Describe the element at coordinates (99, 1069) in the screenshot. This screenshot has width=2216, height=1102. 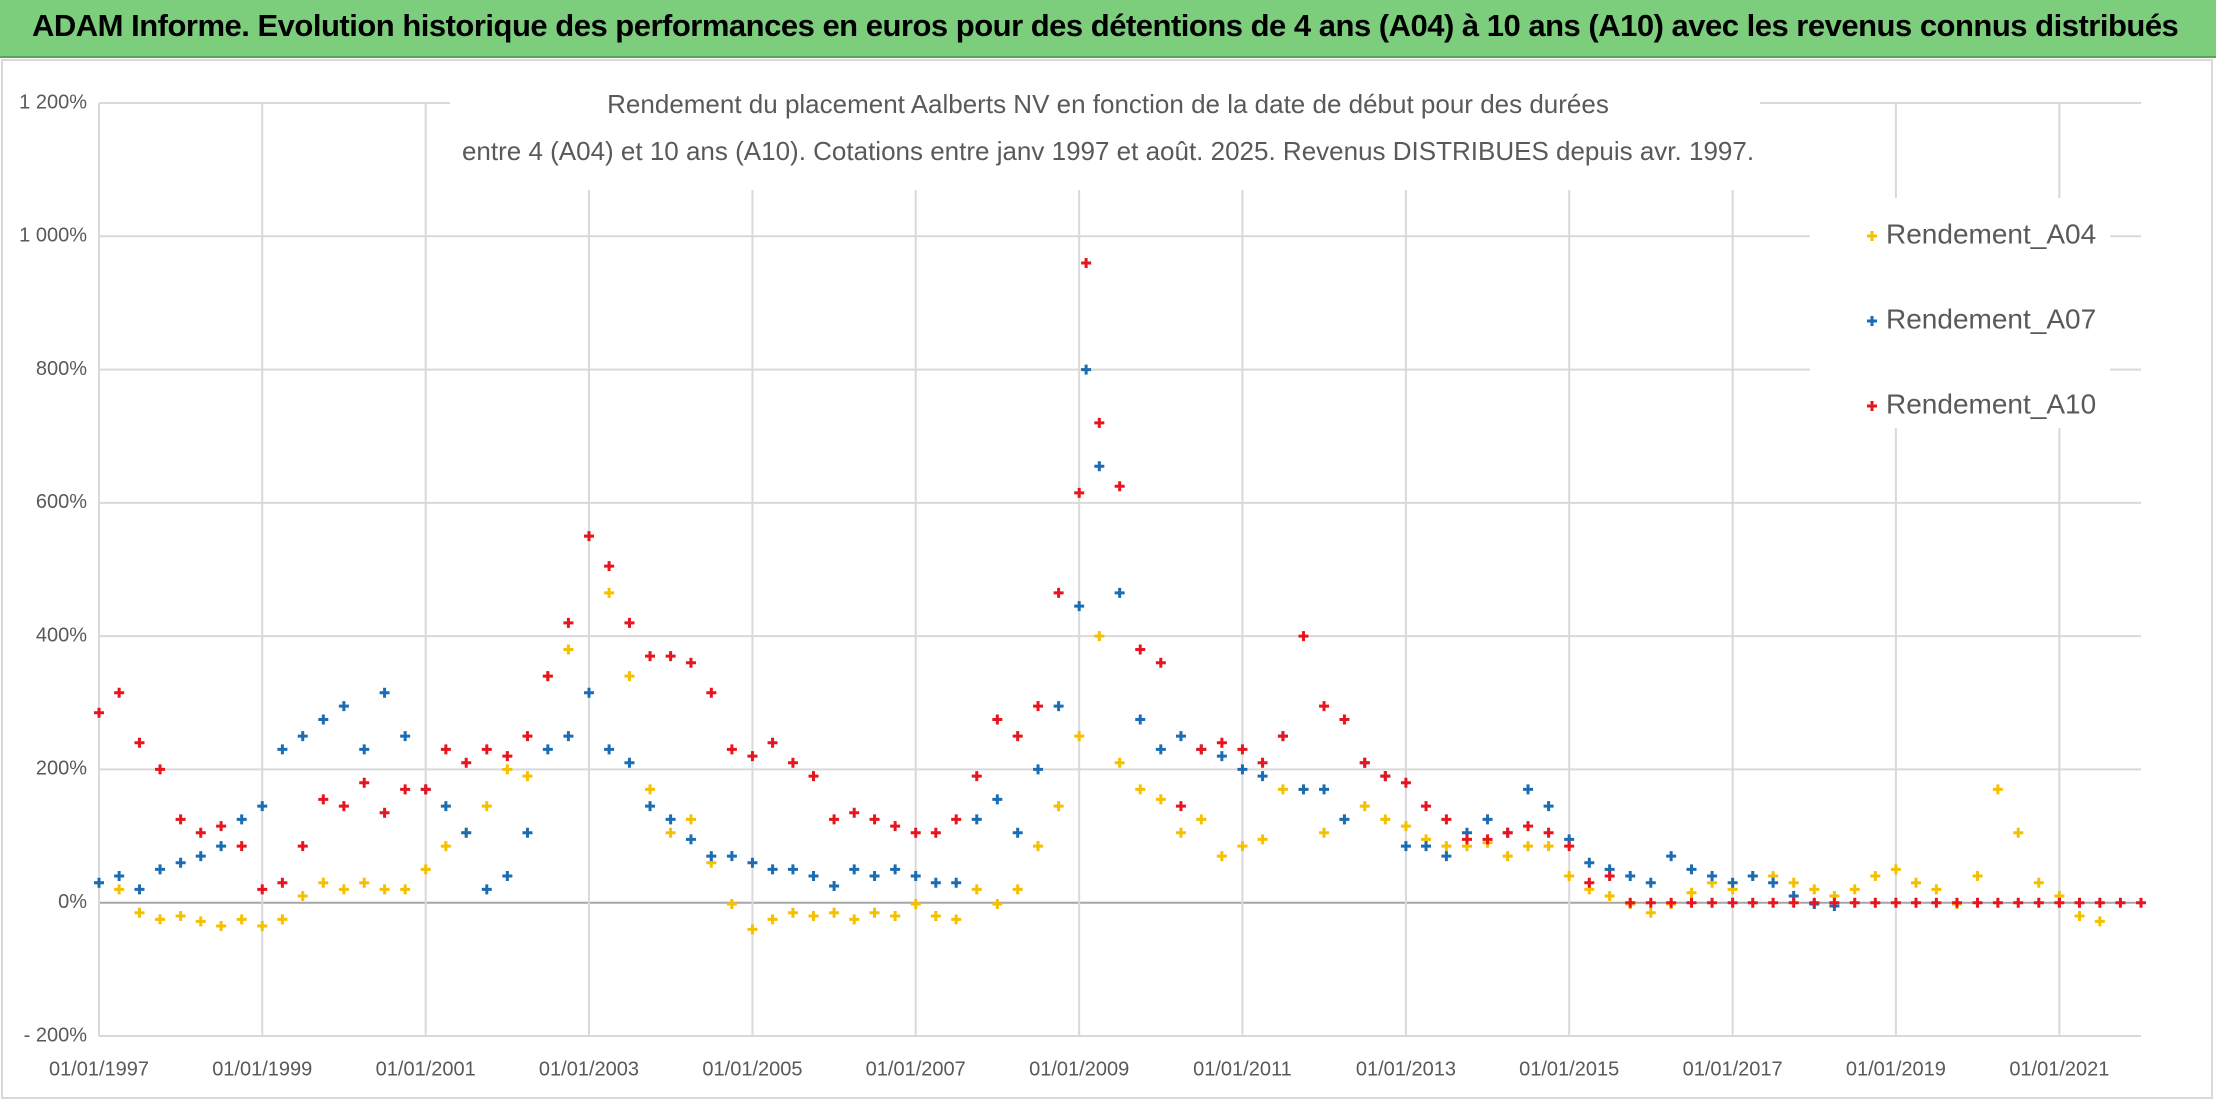
I see `x-tick-label: 01/01/1997` at that location.